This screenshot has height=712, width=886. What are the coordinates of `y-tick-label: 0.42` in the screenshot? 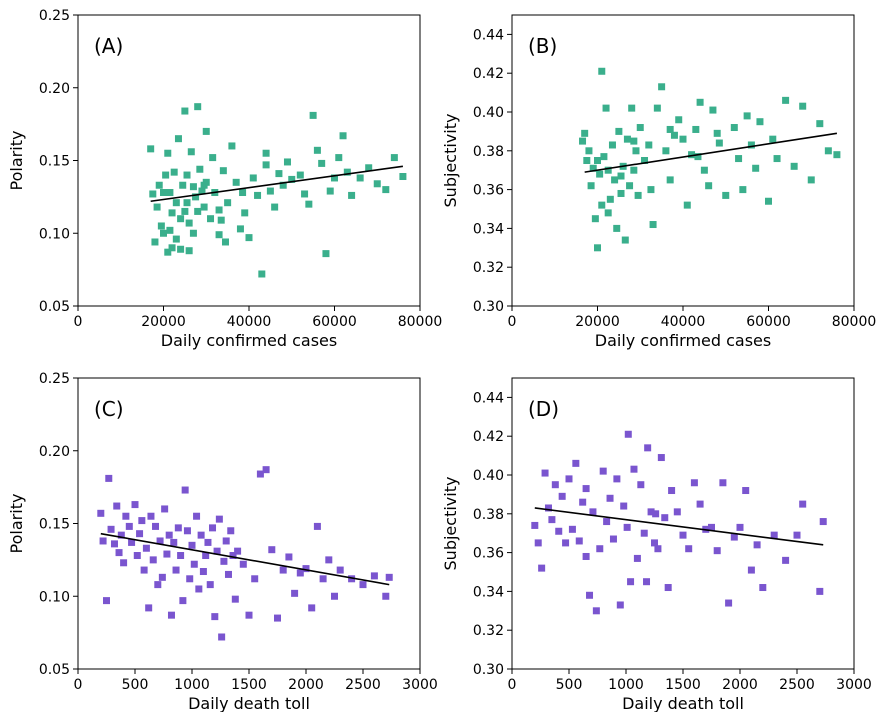 It's located at (488, 437).